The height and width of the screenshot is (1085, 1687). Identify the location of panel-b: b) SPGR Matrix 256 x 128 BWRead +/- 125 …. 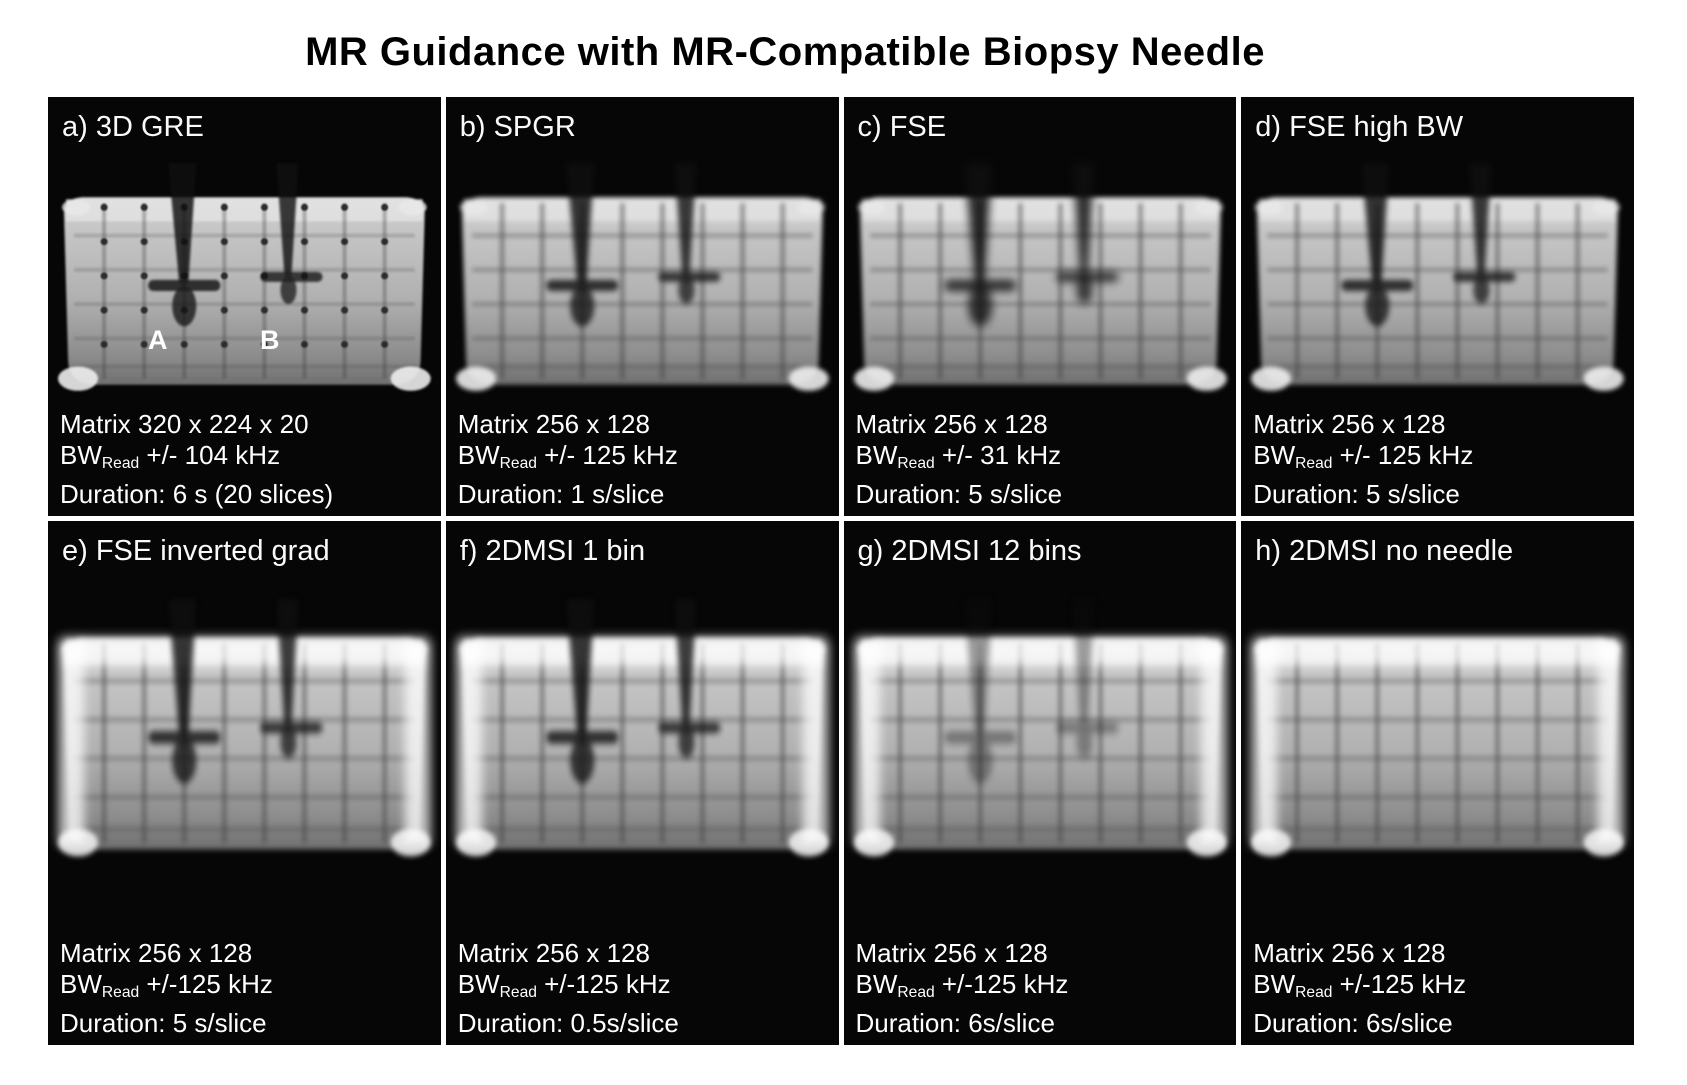
(642, 306).